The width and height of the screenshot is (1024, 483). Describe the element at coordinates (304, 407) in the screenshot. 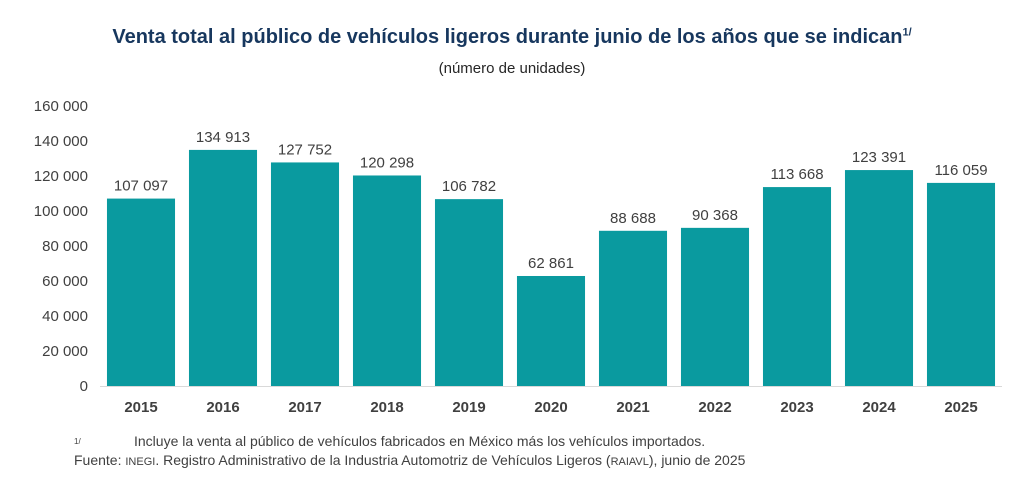

I see `x-tick-label: 2017` at that location.